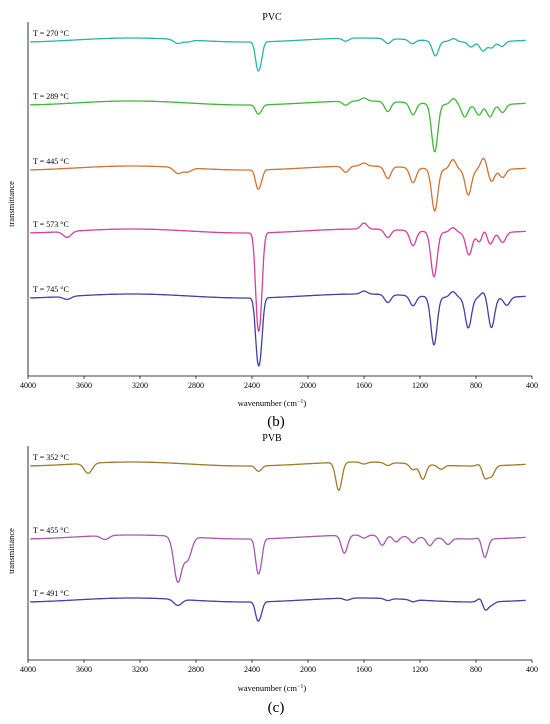 Image resolution: width=550 pixels, height=724 pixels. Describe the element at coordinates (51, 457) in the screenshot. I see `series-label-1-0: T = 352 °C` at that location.